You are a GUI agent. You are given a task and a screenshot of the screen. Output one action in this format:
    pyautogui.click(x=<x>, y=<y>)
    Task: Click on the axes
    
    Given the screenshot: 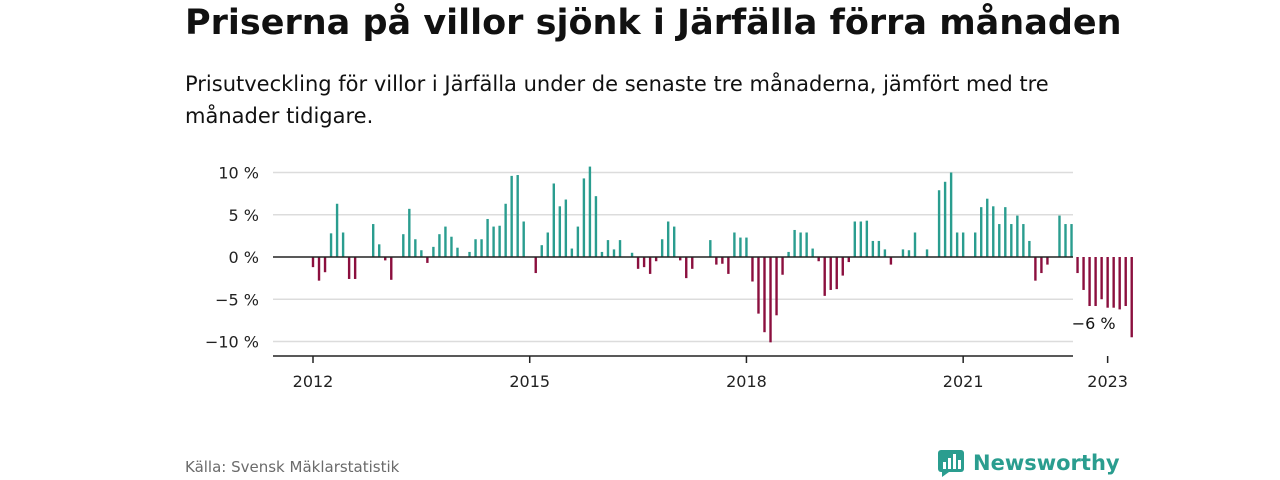 What is the action you would take?
    pyautogui.click(x=691, y=309)
    